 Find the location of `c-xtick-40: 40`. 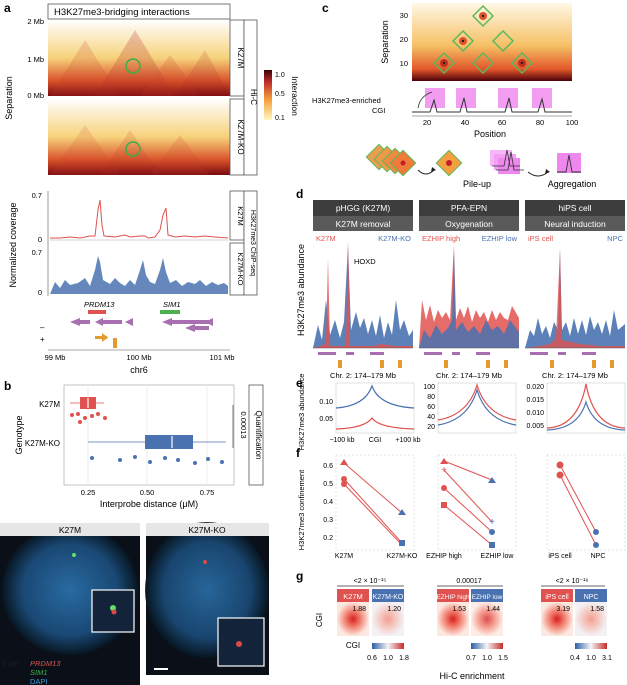

c-xtick-40: 40 is located at coordinates (465, 122).